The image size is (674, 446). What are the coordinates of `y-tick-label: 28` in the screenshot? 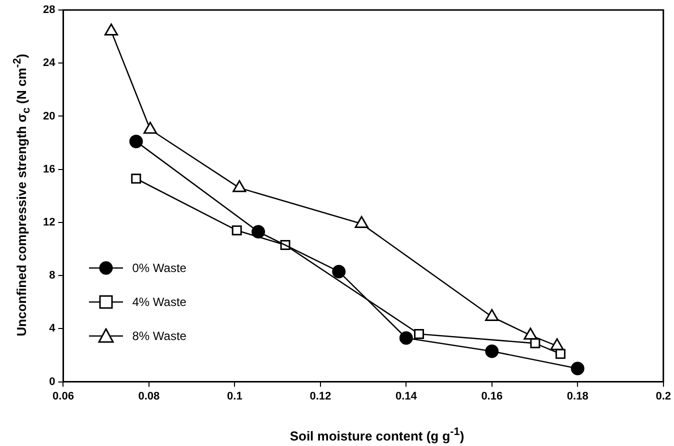 It's located at (49, 10).